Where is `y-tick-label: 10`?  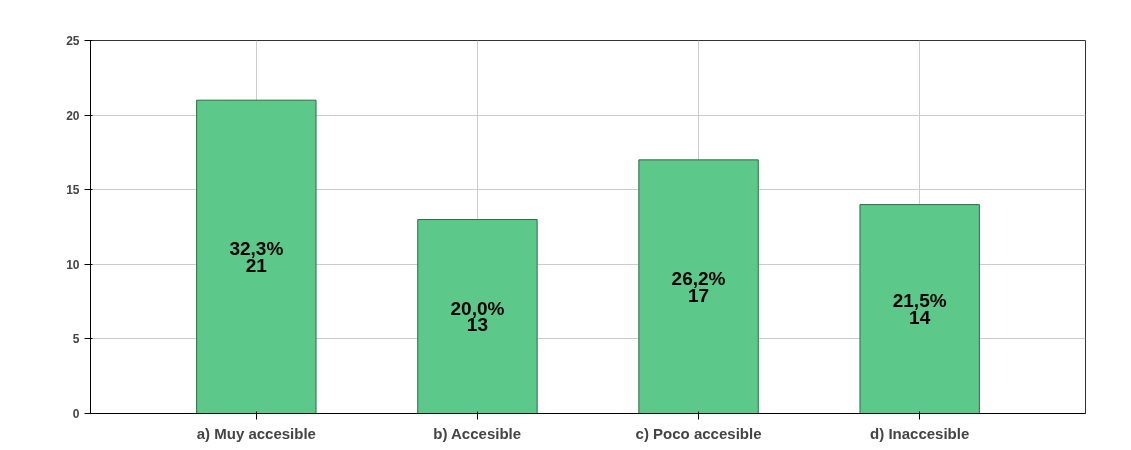 y-tick-label: 10 is located at coordinates (73, 264).